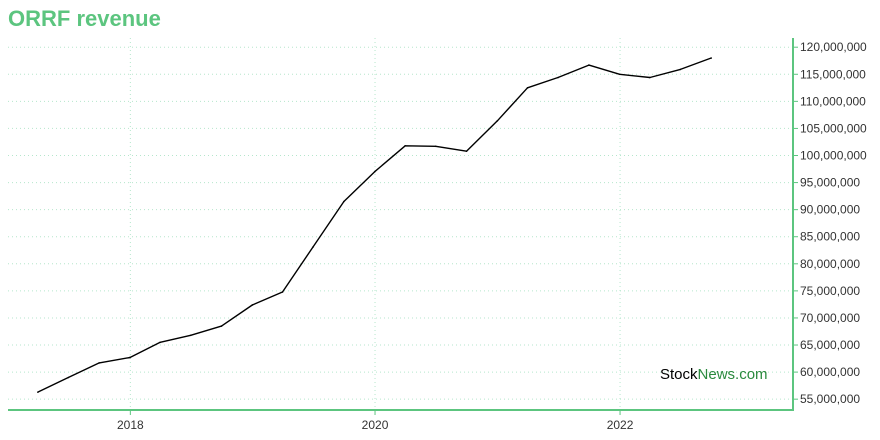 Image resolution: width=880 pixels, height=440 pixels. Describe the element at coordinates (830, 291) in the screenshot. I see `y-tick-label: 75,000,000` at that location.